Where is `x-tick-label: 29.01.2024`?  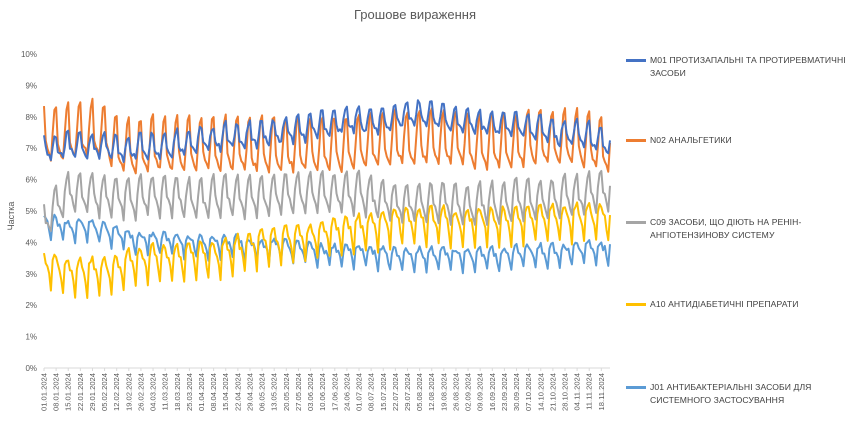 x-tick-label: 29.01.2024 is located at coordinates (92, 392).